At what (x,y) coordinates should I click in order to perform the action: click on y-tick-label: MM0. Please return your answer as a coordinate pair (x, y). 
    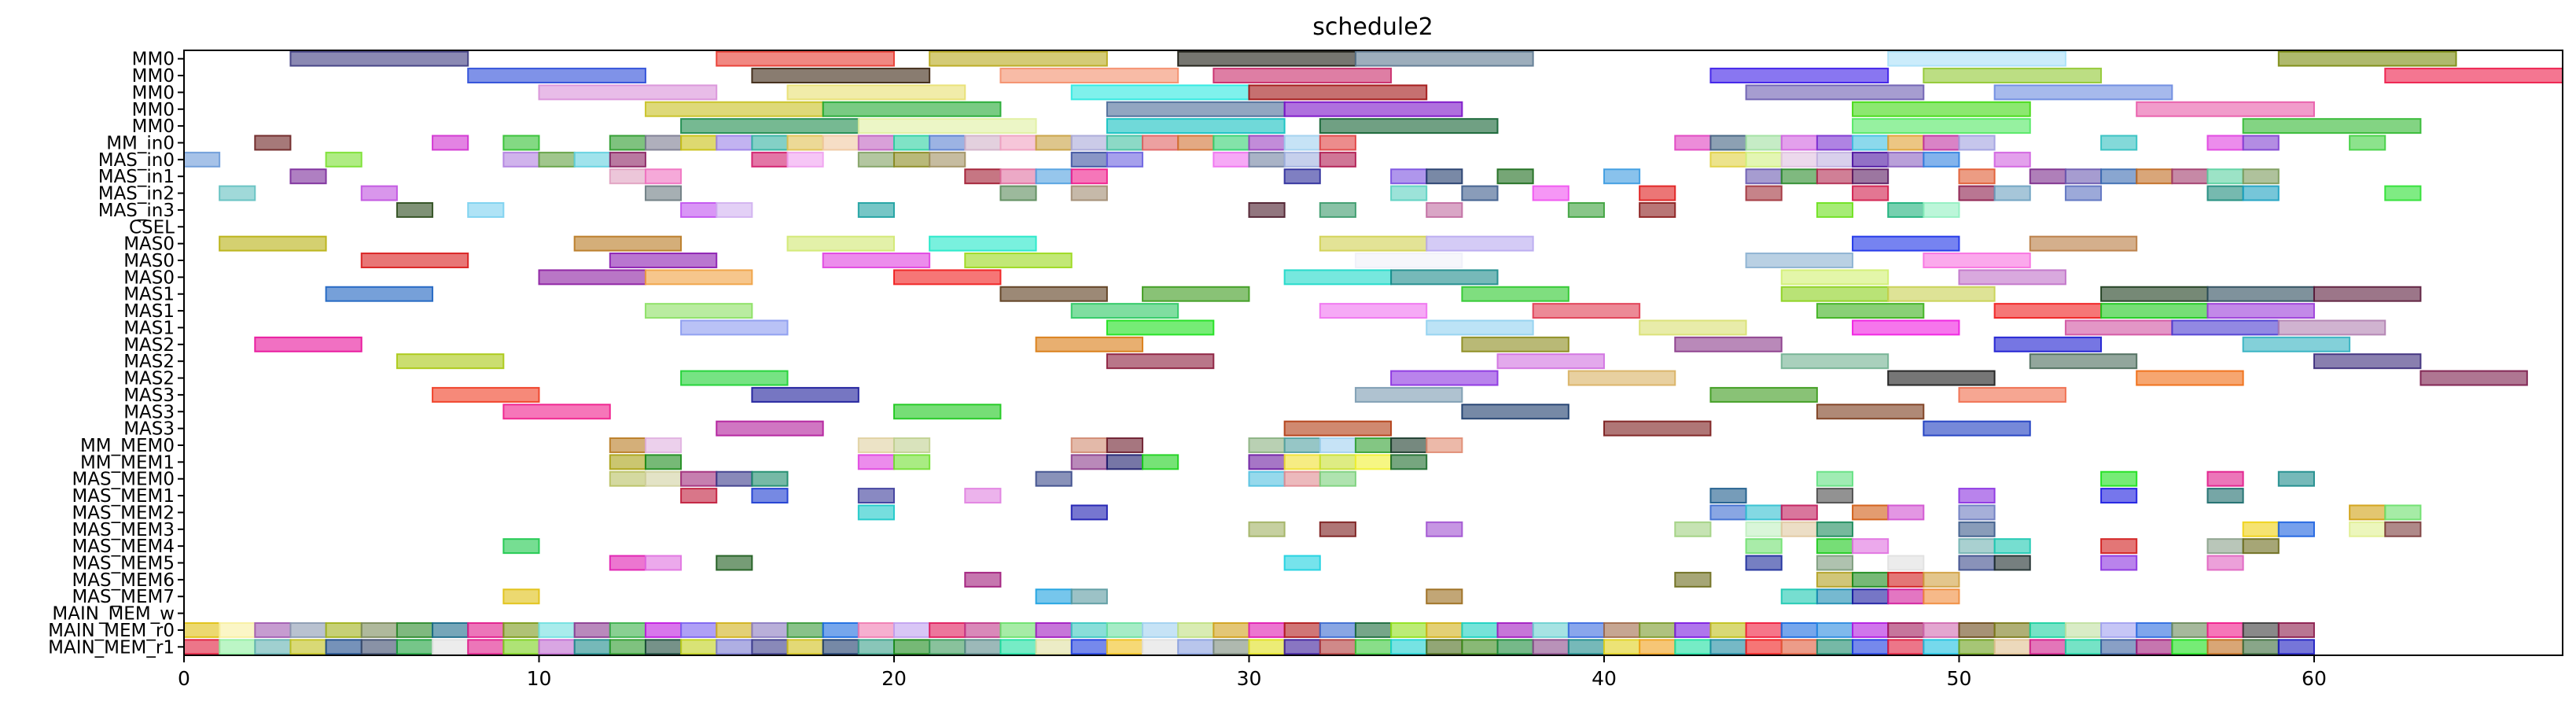
    Looking at the image, I should click on (154, 126).